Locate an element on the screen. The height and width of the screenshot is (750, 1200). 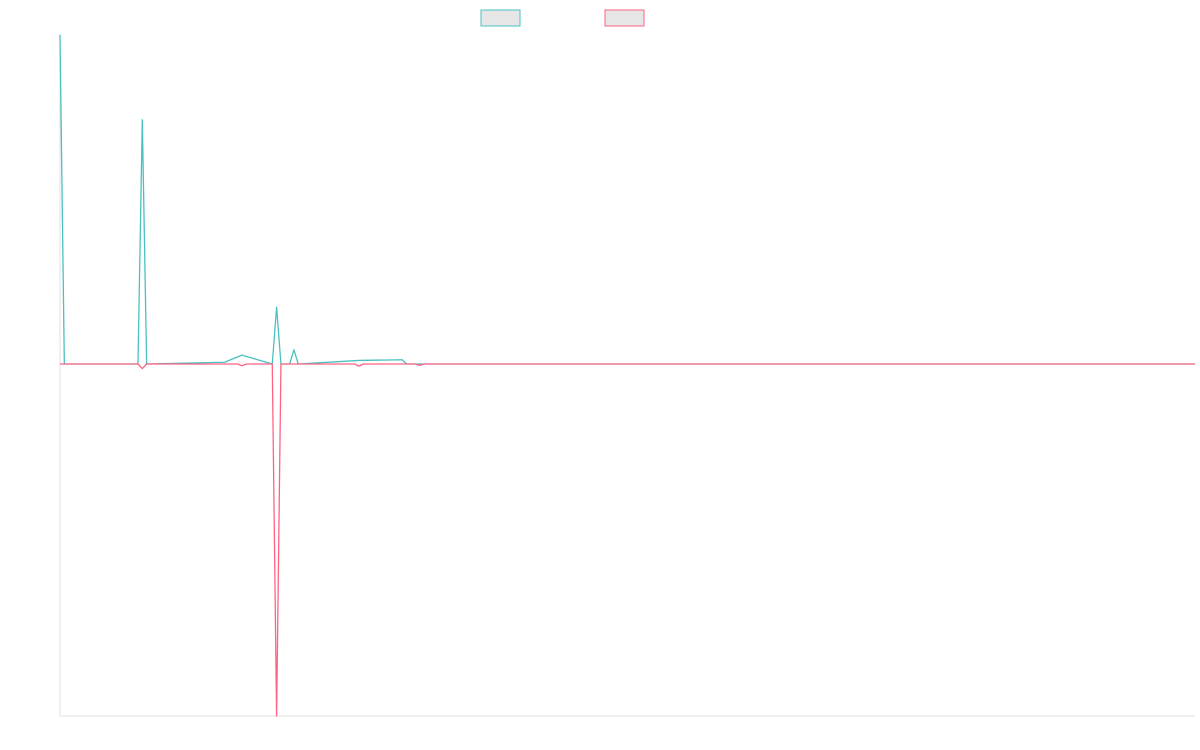
chart-legend is located at coordinates (562, 18).